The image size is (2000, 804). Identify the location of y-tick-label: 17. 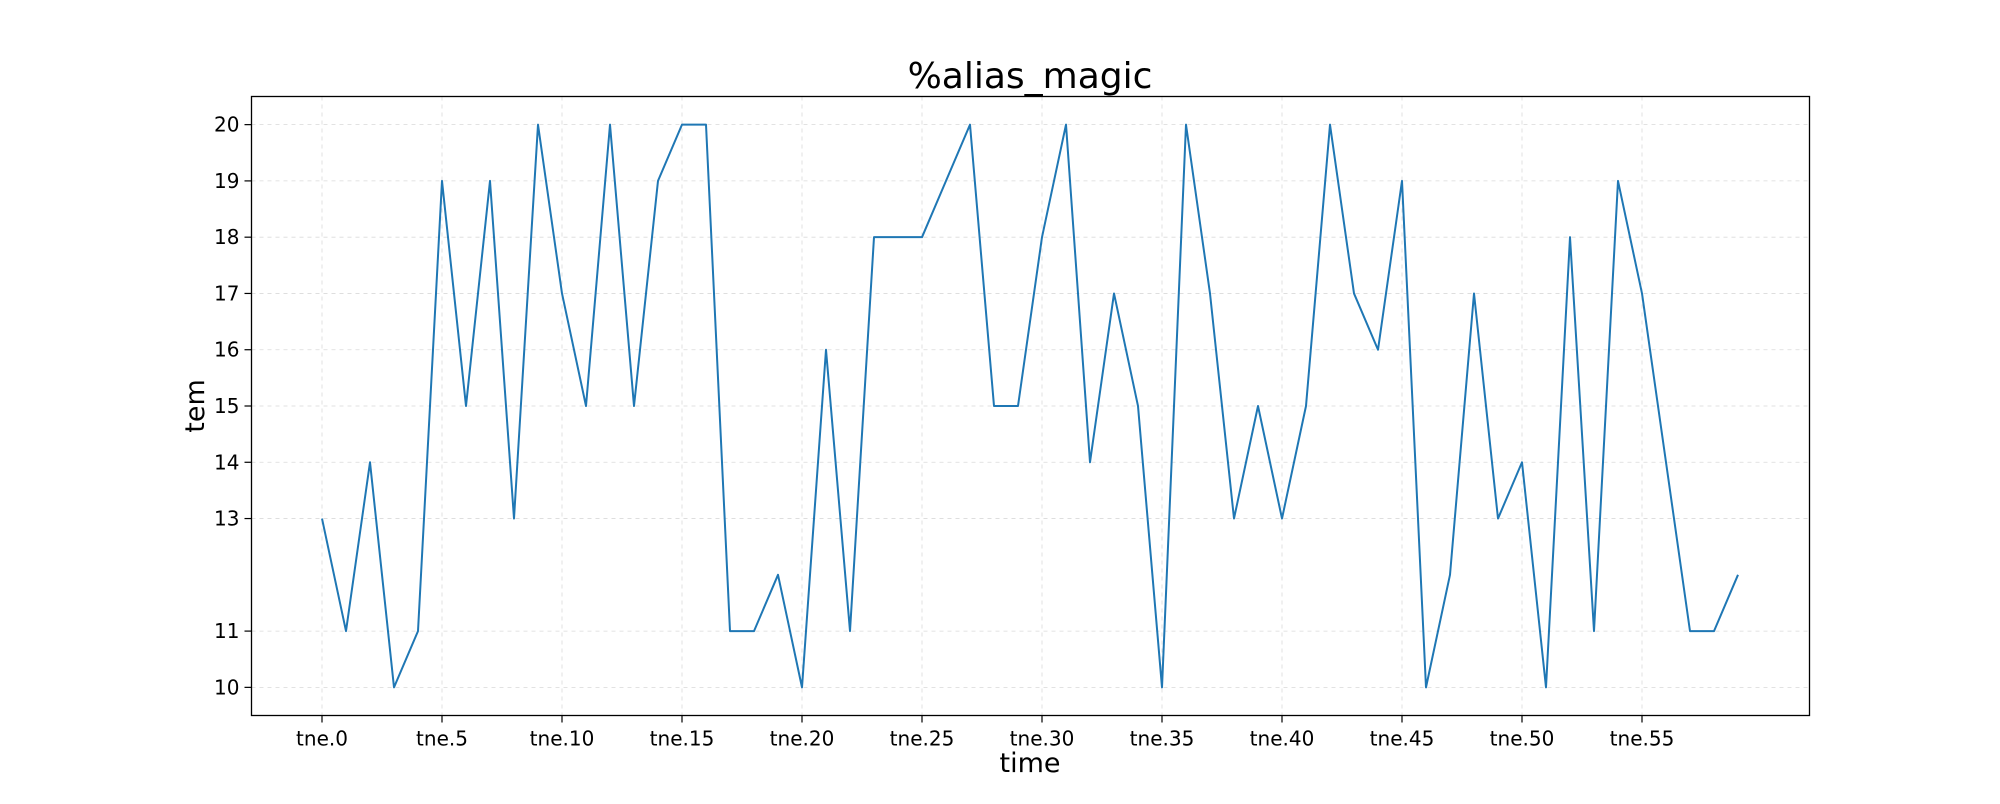
(226, 293).